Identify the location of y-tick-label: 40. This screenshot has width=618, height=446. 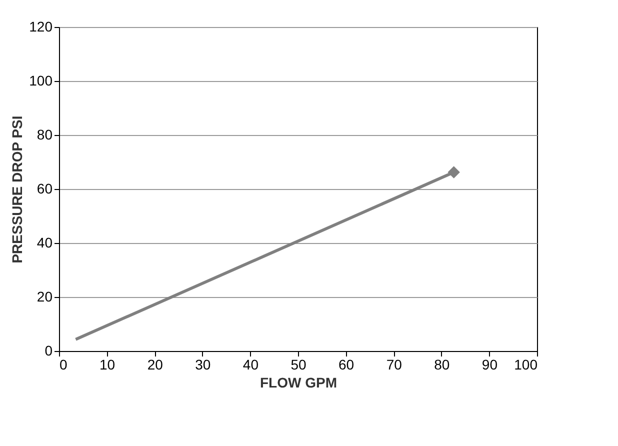
(44, 242).